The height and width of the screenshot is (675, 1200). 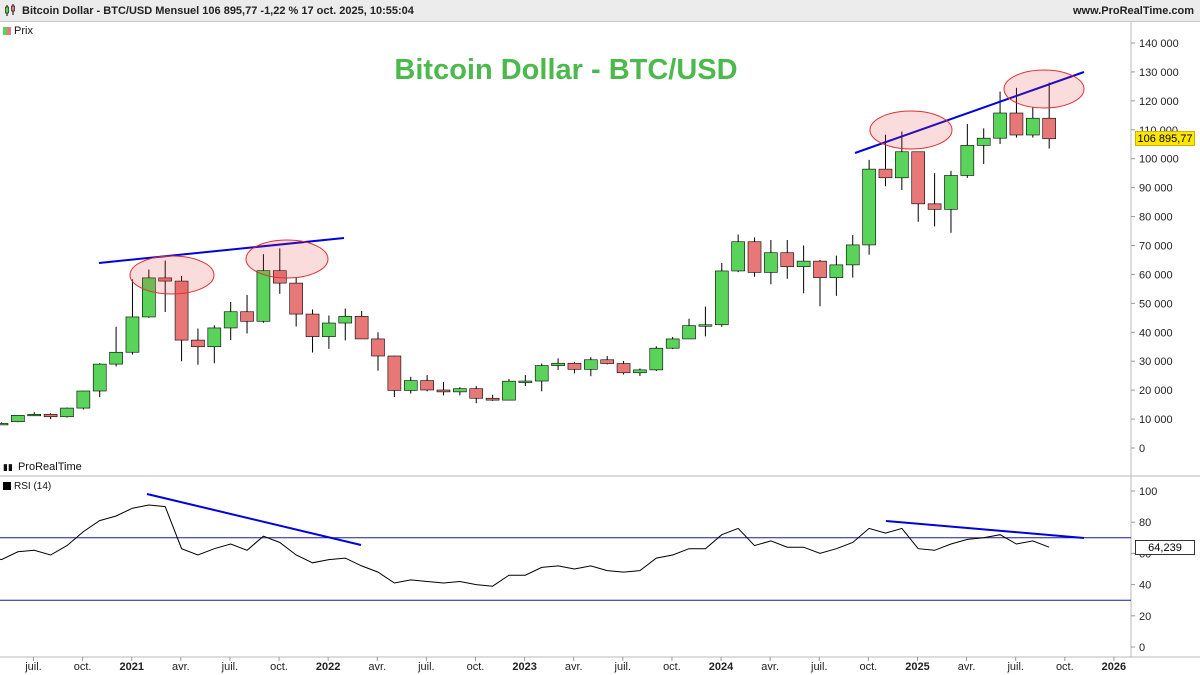 What do you see at coordinates (524, 667) in the screenshot?
I see `x-tick-label: 2023` at bounding box center [524, 667].